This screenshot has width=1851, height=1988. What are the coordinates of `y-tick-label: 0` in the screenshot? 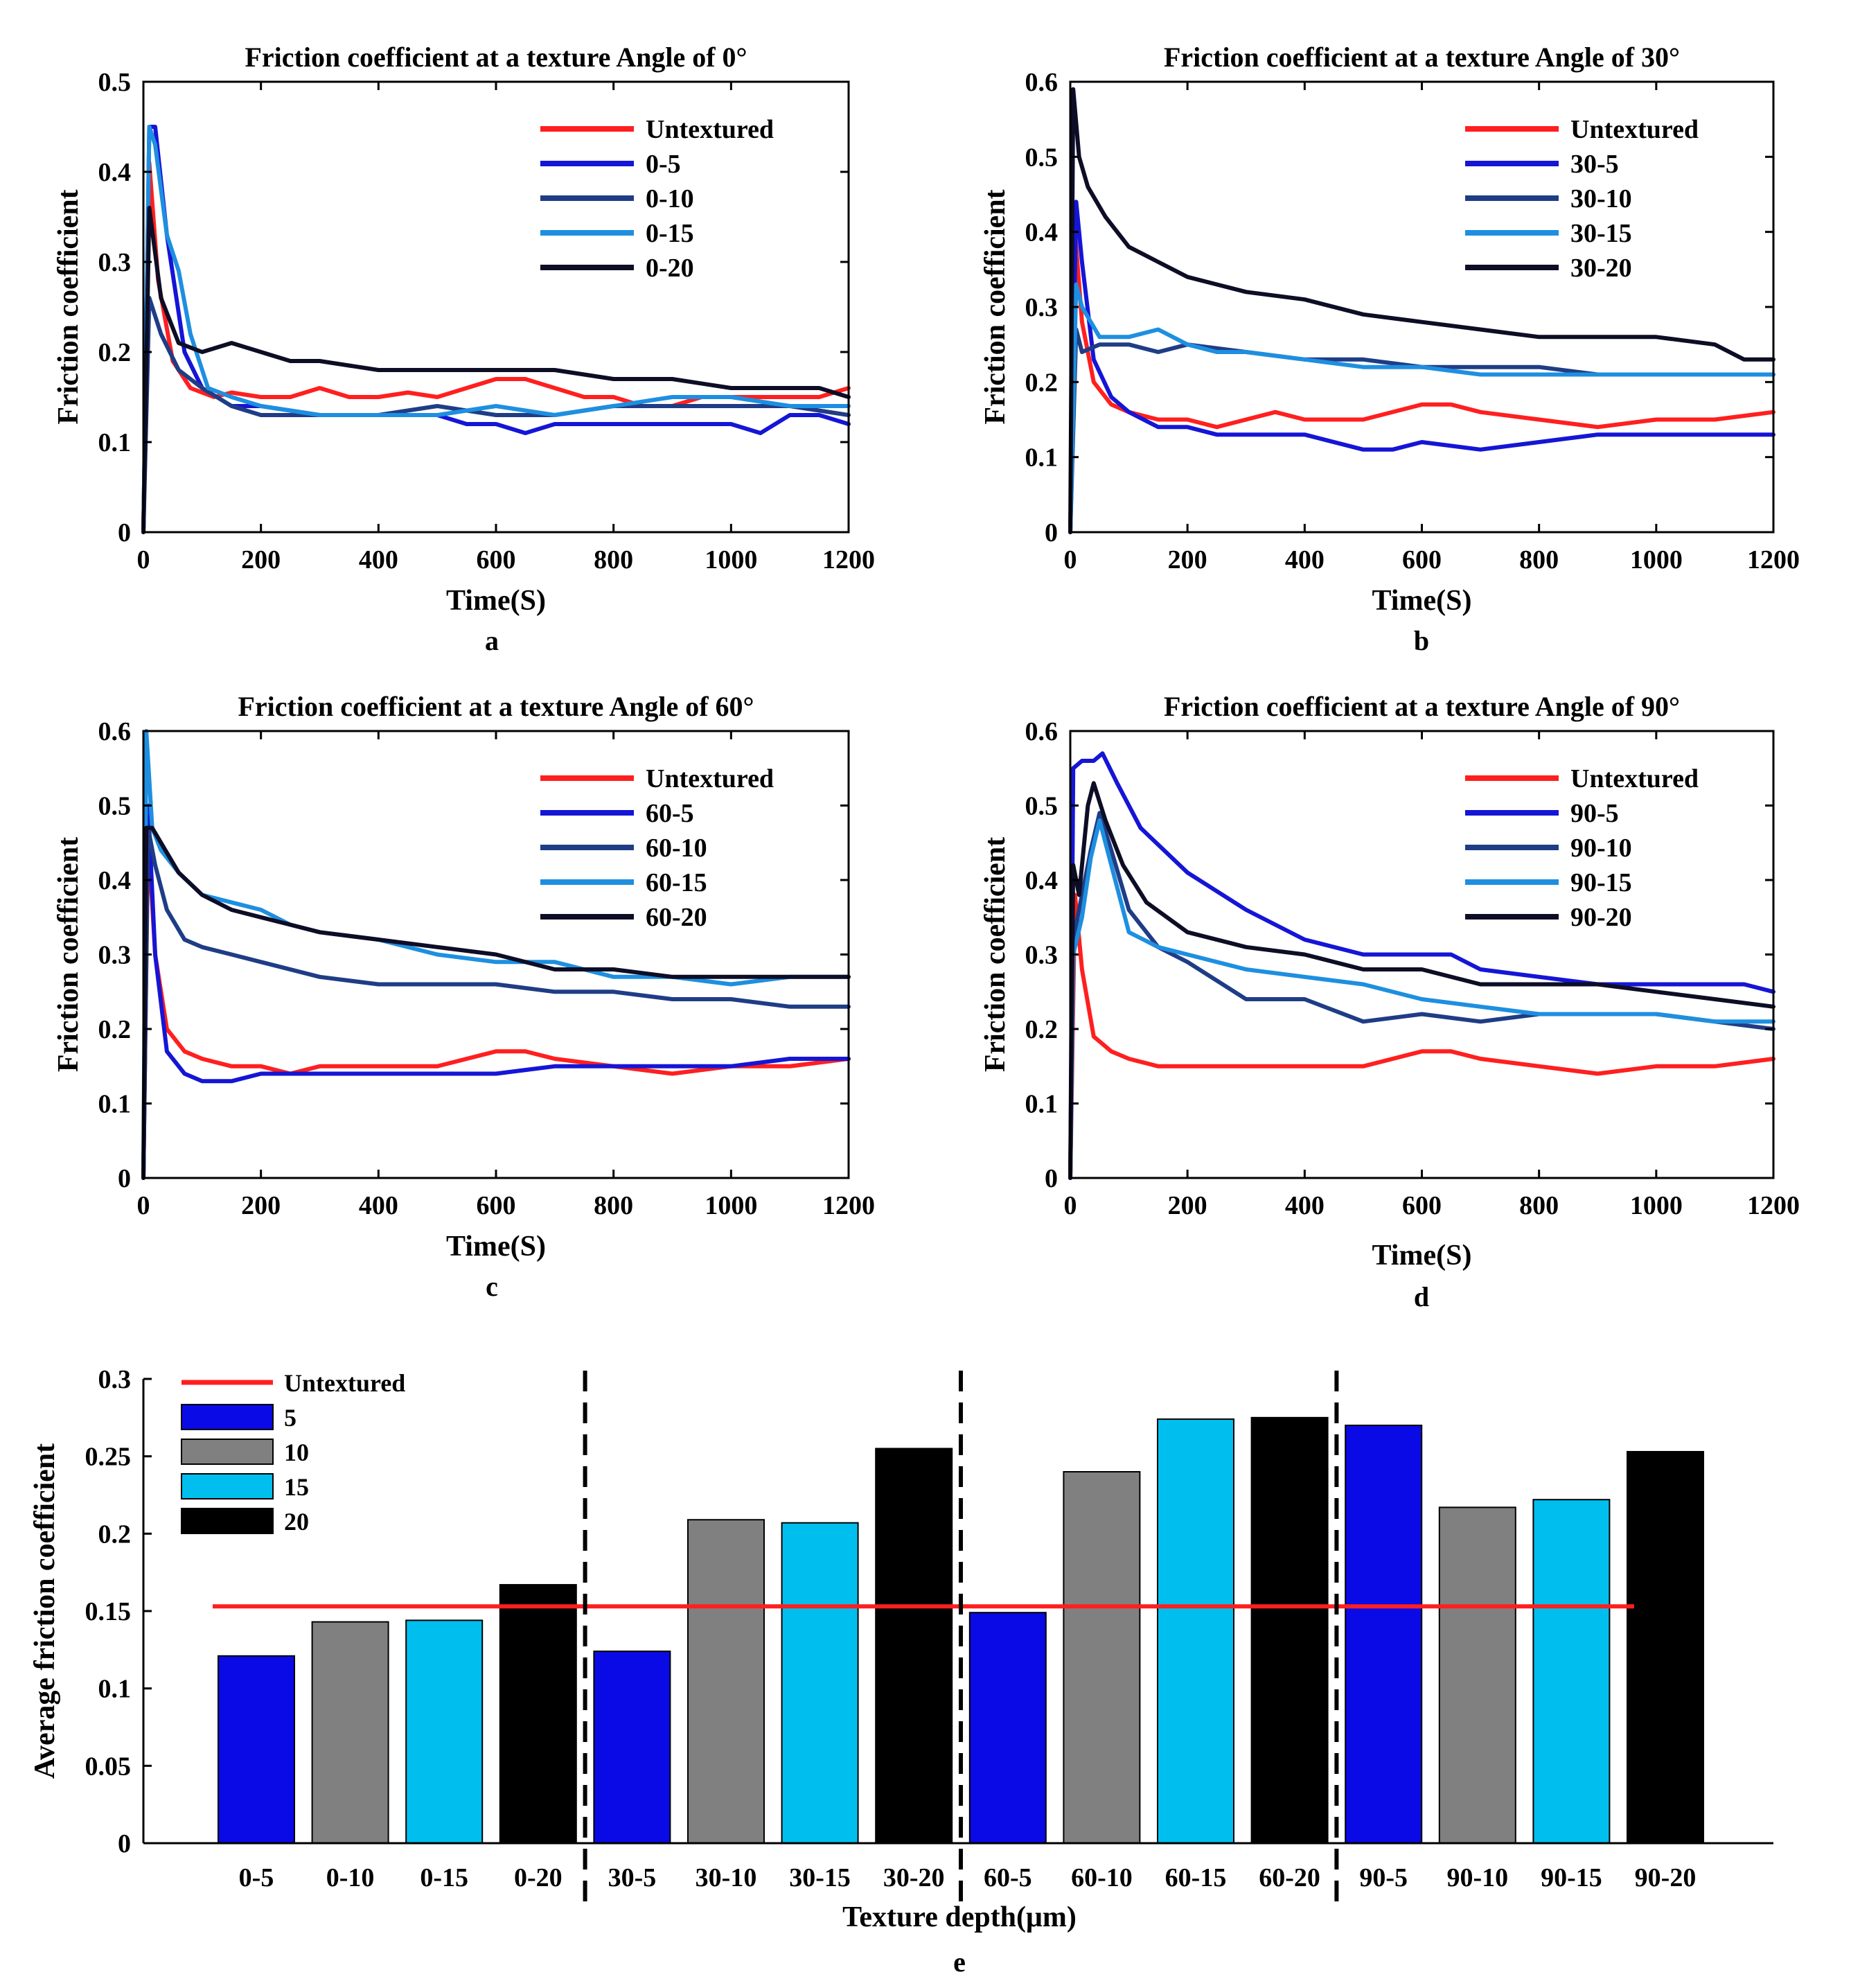 It's located at (1051, 532).